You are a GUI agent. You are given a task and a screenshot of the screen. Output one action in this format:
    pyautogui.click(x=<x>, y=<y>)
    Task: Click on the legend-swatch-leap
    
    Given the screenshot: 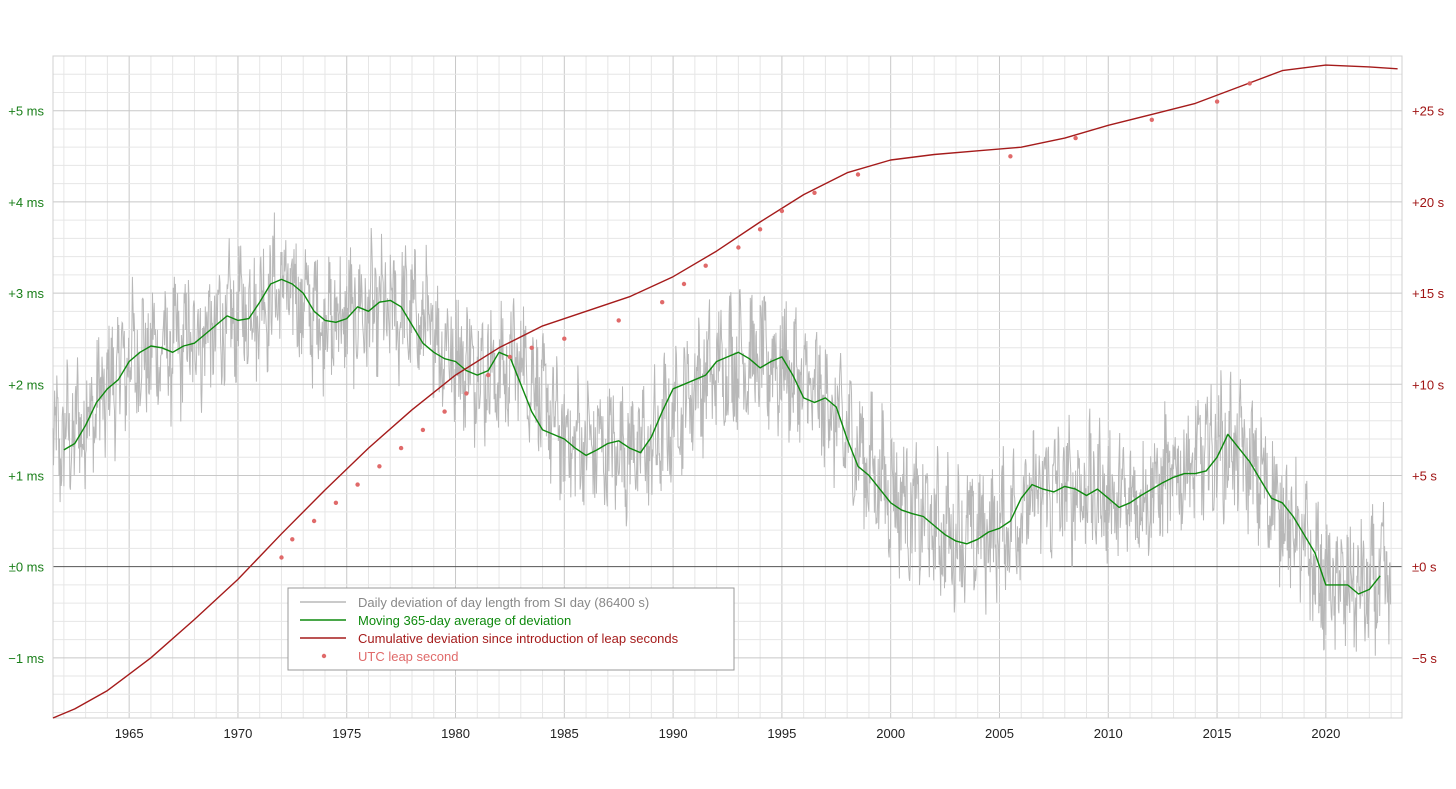 What is the action you would take?
    pyautogui.click(x=324, y=656)
    